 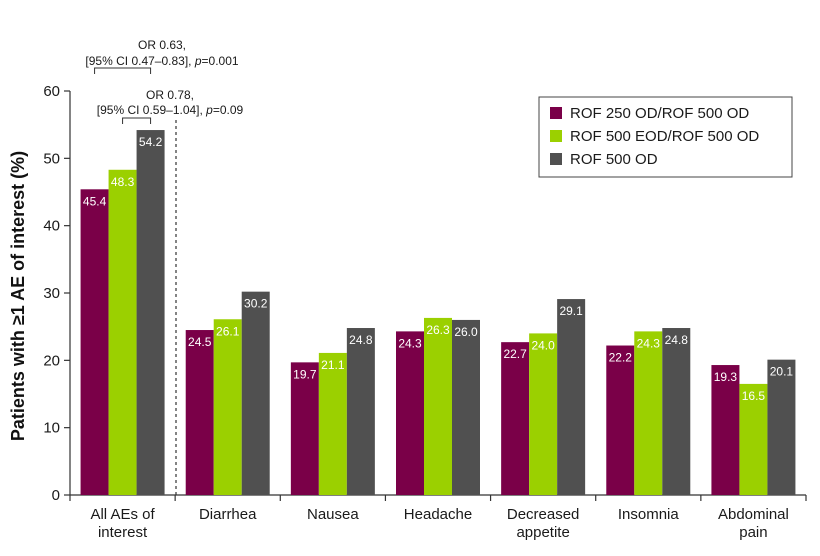 What do you see at coordinates (754, 396) in the screenshot?
I see `bar-value-label: 16.5` at bounding box center [754, 396].